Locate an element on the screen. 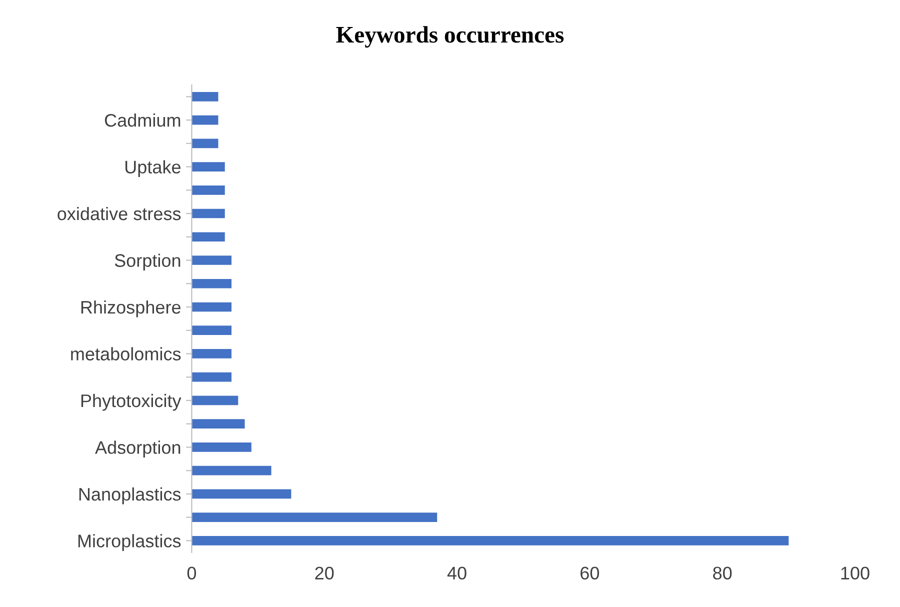 The width and height of the screenshot is (900, 607). y-tick-label: metabolomics is located at coordinates (126, 353).